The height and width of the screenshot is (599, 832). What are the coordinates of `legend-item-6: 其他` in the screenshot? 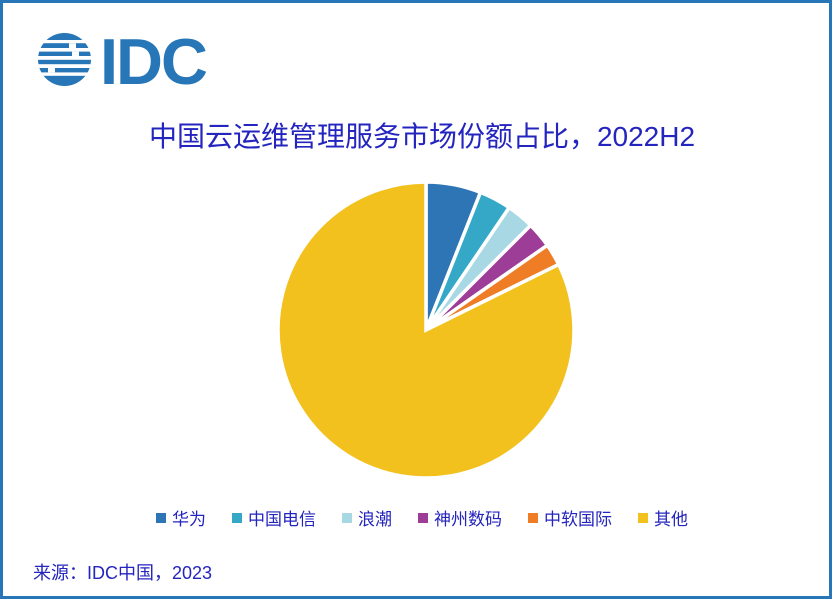 It's located at (663, 517).